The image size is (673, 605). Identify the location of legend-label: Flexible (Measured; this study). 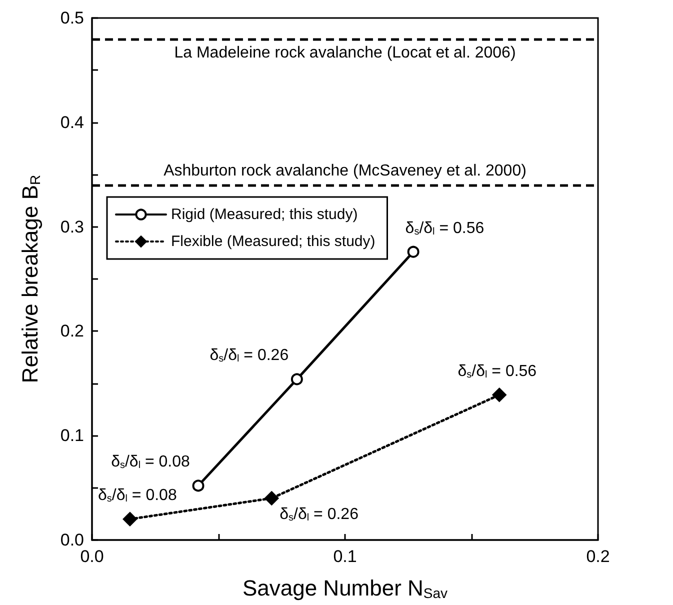
(273, 241).